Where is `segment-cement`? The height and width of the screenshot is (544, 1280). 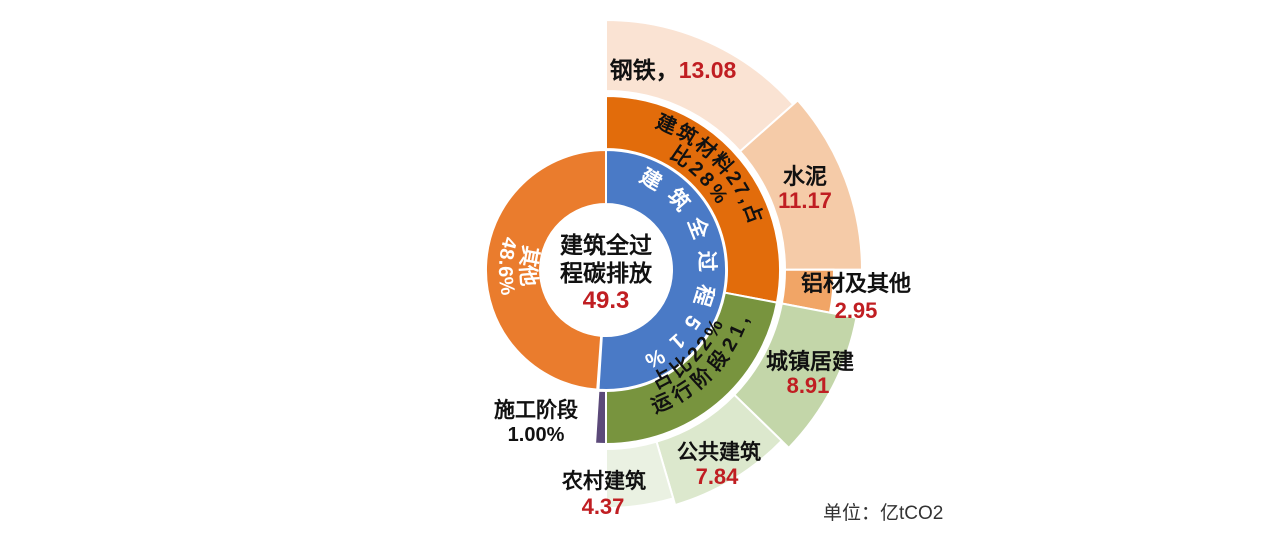 segment-cement is located at coordinates (801, 185).